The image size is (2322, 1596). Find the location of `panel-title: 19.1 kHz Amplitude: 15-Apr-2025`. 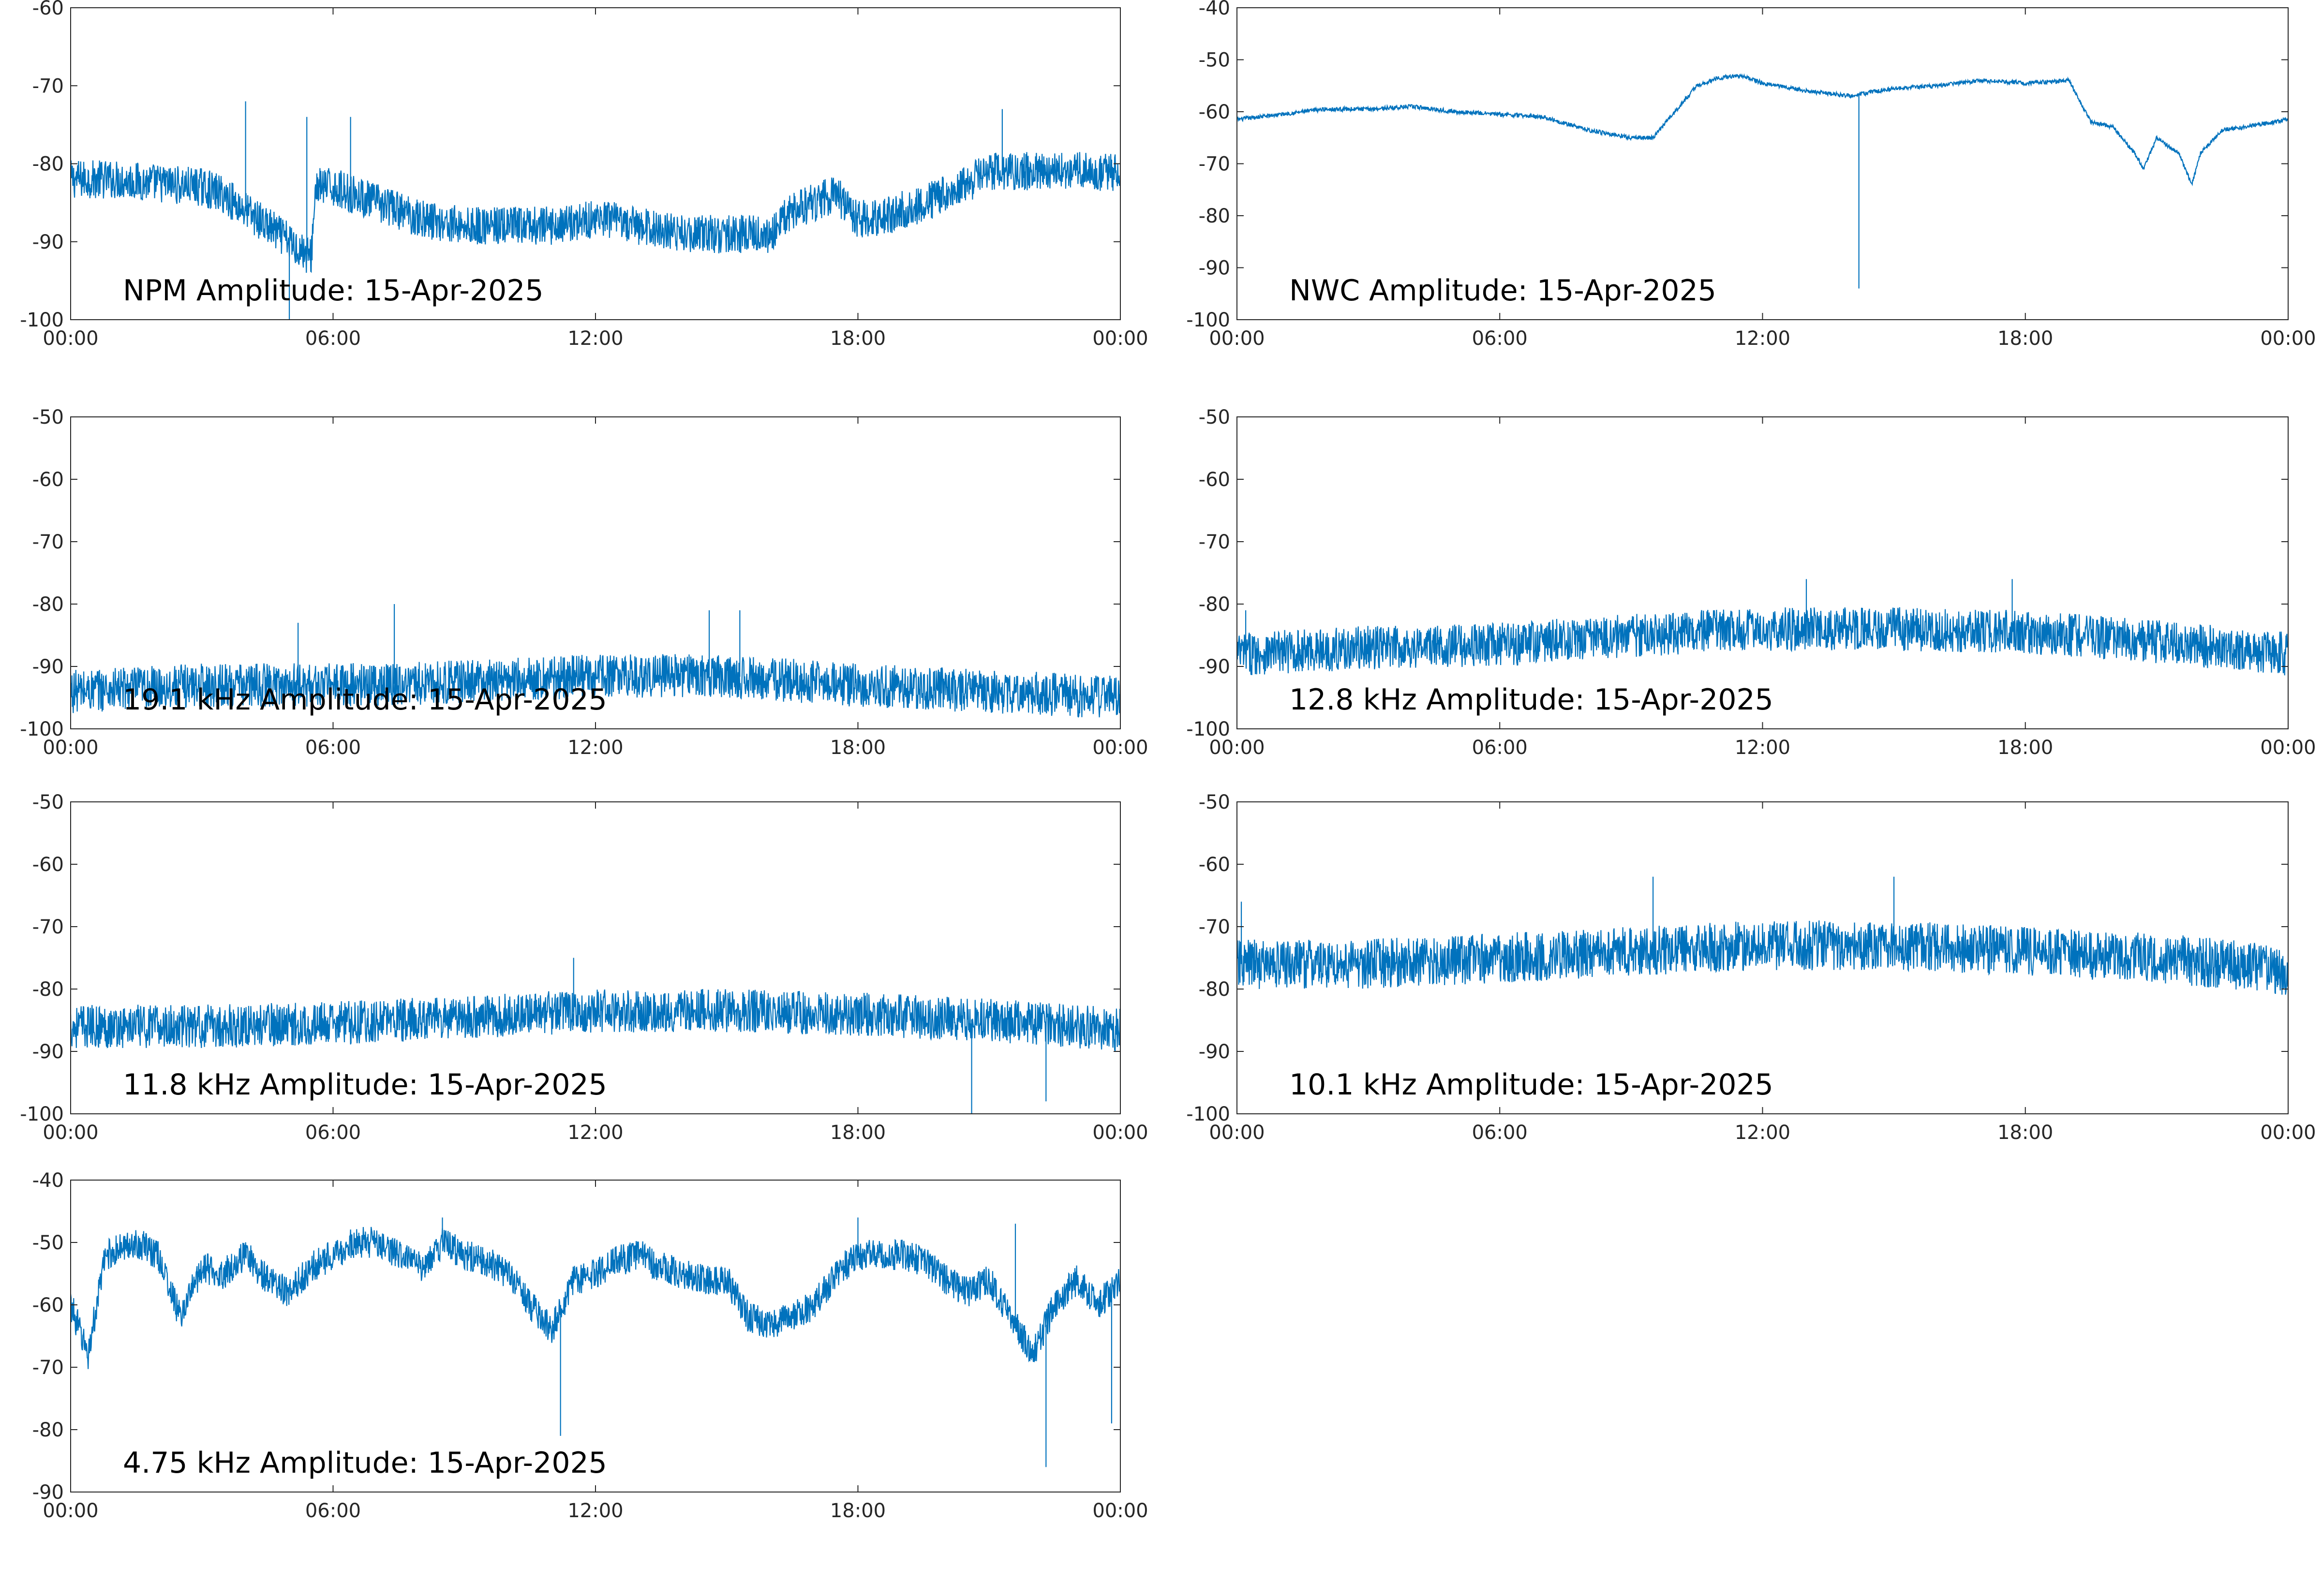

panel-title: 19.1 kHz Amplitude: 15-Apr-2025 is located at coordinates (365, 700).